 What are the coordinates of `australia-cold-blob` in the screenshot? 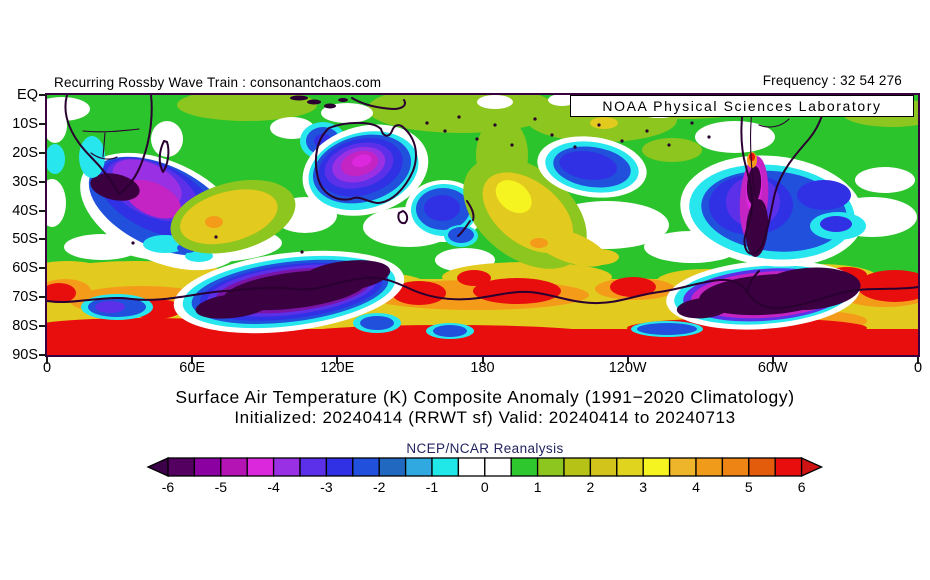 It's located at (365, 170).